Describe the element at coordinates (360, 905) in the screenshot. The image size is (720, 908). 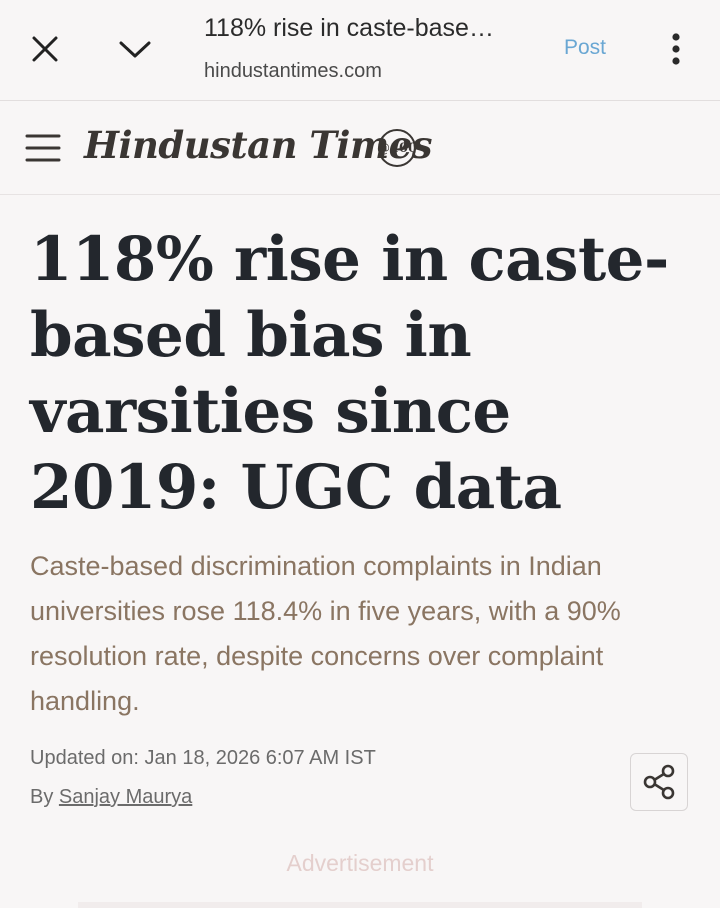
I see `advertisement-slot` at that location.